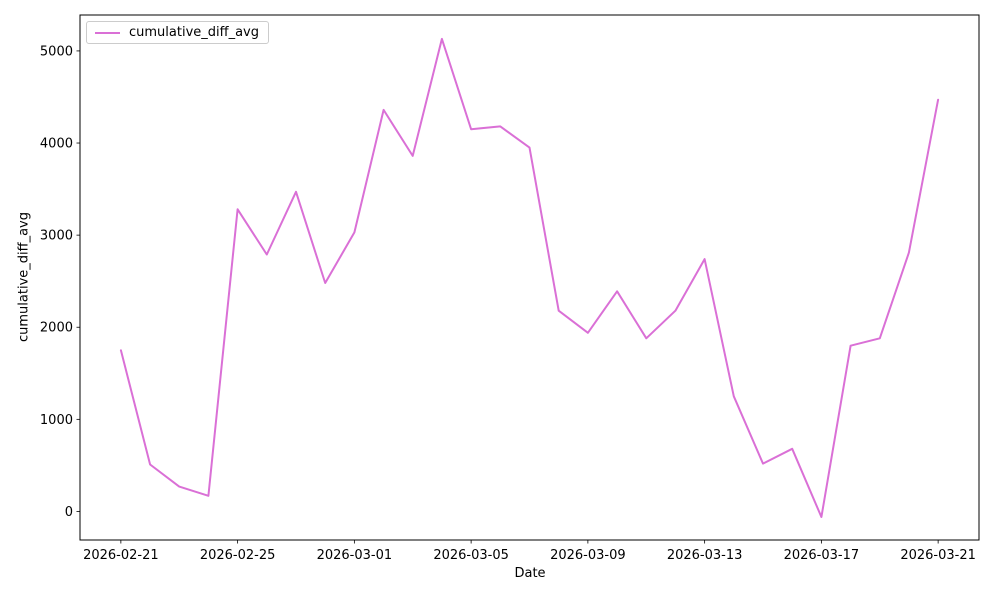 Image resolution: width=1000 pixels, height=600 pixels. Describe the element at coordinates (56, 236) in the screenshot. I see `y-tick-label: 3000` at that location.